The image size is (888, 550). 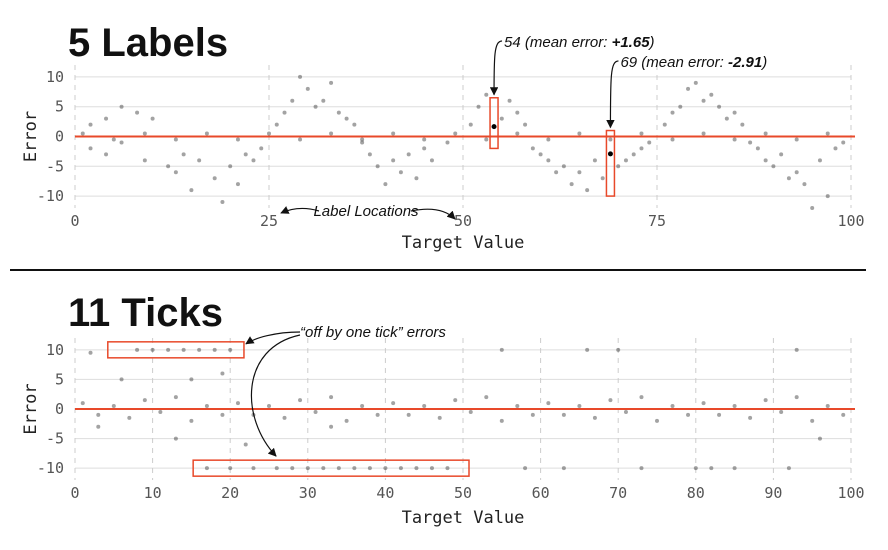 I want to click on annotation: 54 (mean error: +1.65), so click(x=579, y=42).